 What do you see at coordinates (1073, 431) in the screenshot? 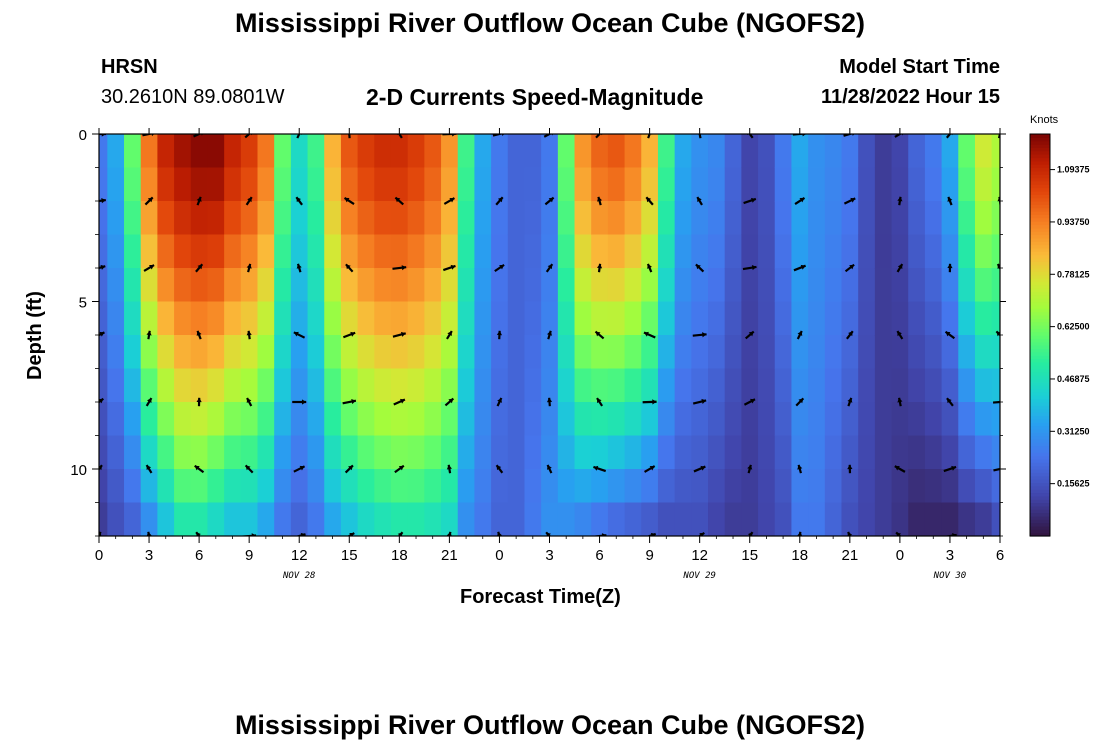
I see `colorbar-tick-label: 0.31250` at bounding box center [1073, 431].